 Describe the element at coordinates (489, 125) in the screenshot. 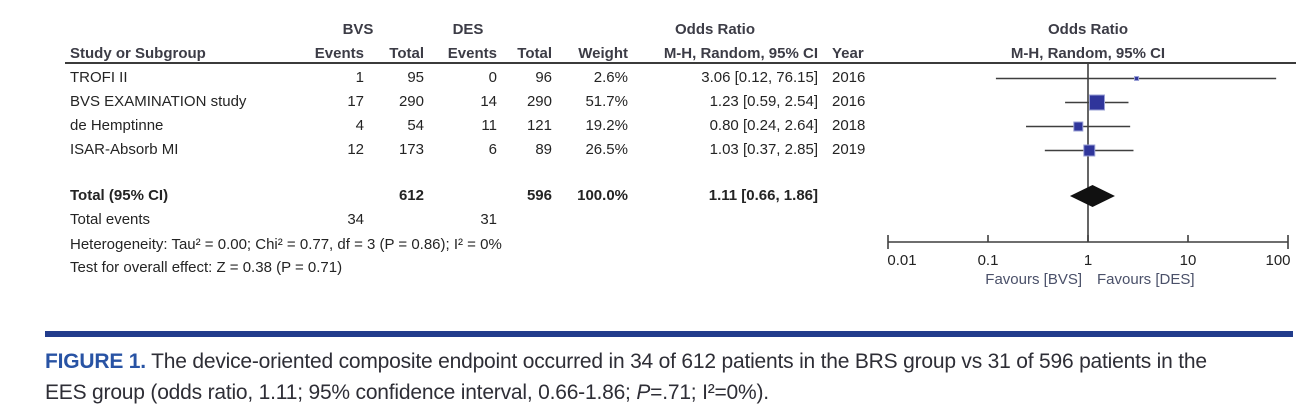

I see `des-events-value: 11` at that location.